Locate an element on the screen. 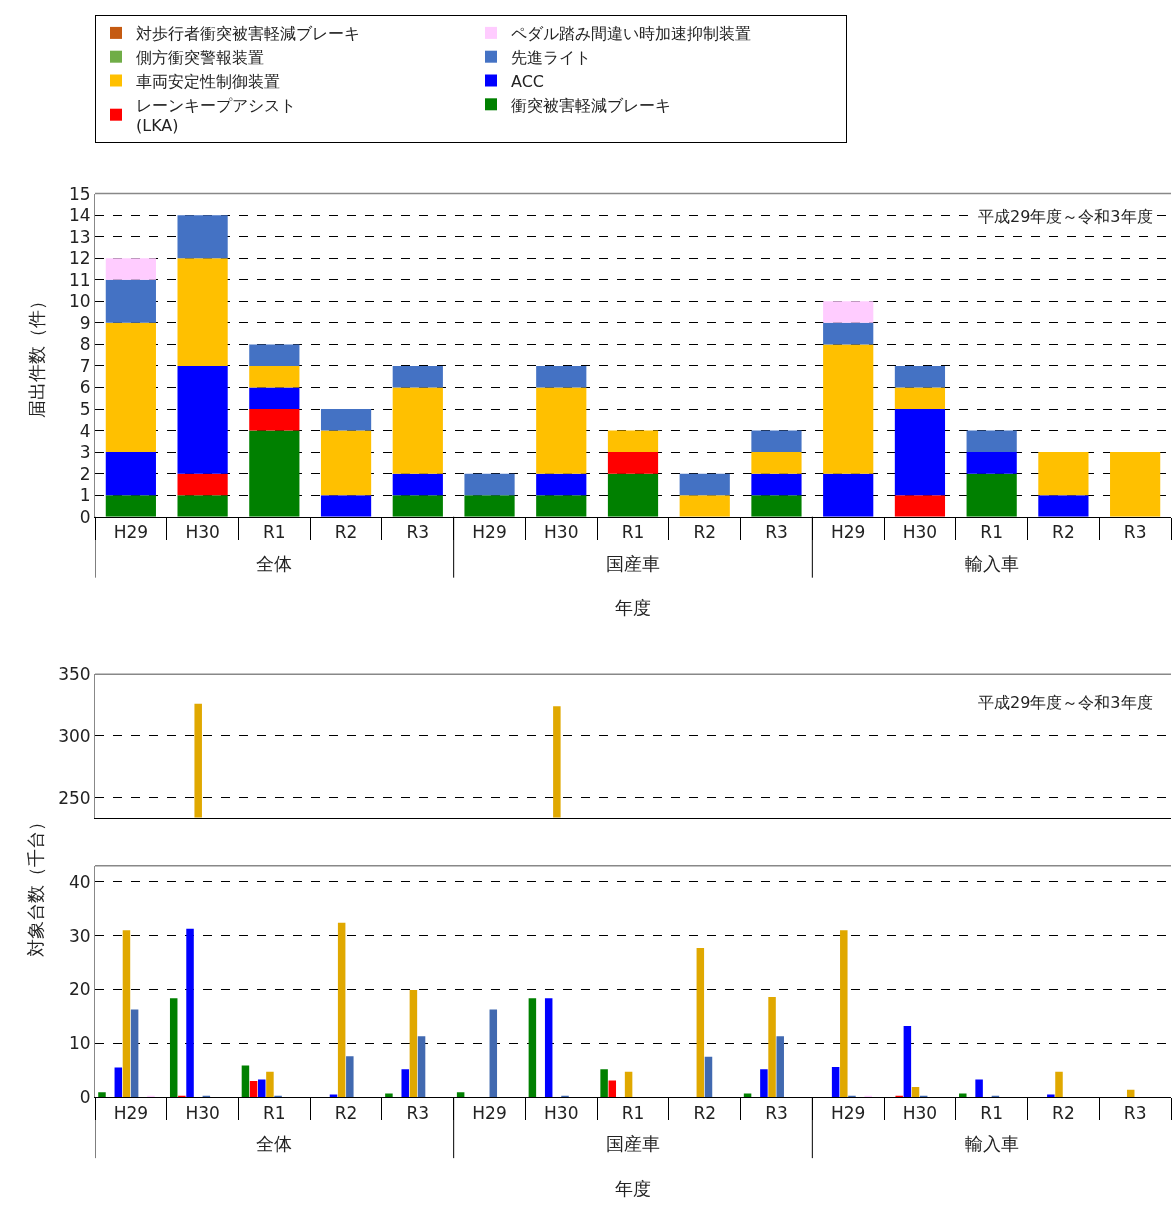 The image size is (1176, 1205). legend-label: ACC is located at coordinates (528, 81).